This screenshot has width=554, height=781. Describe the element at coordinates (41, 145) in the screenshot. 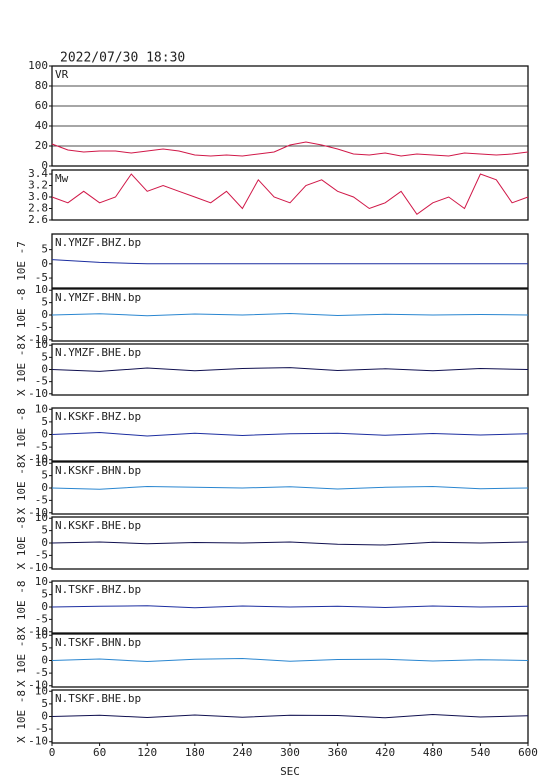

I see `y-tick-label: 20` at that location.